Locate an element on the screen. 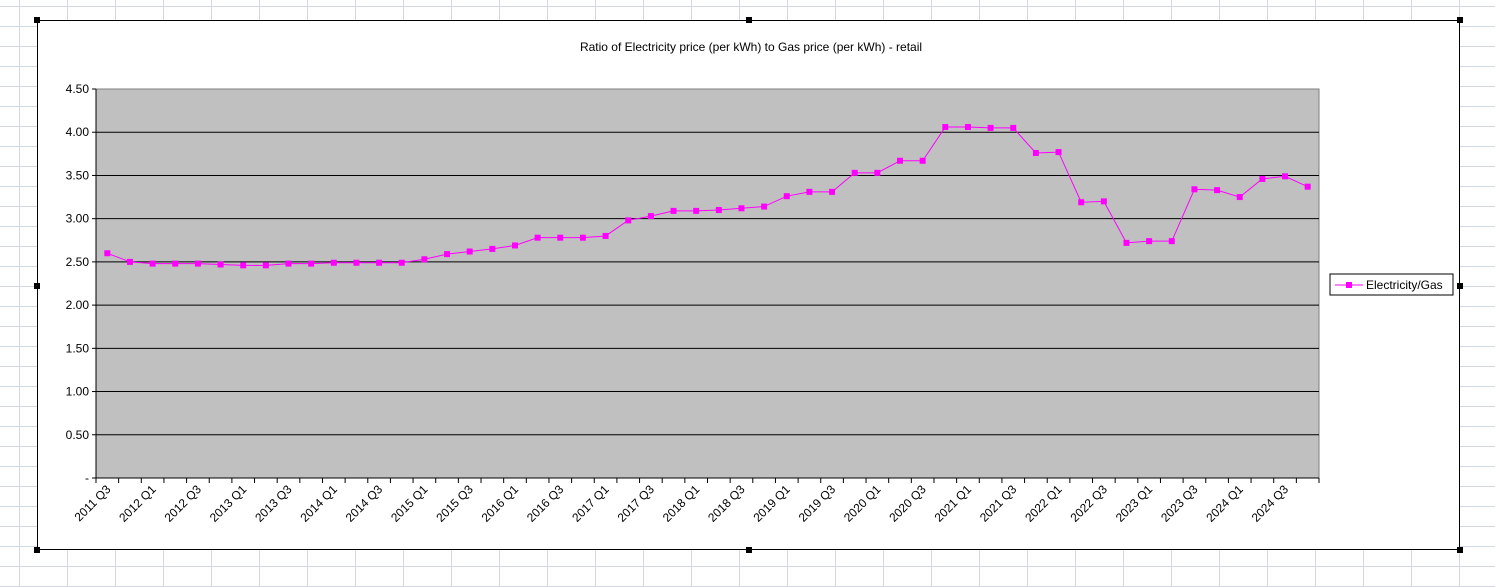  x-tick-label: 2014 Q3 is located at coordinates (364, 503).